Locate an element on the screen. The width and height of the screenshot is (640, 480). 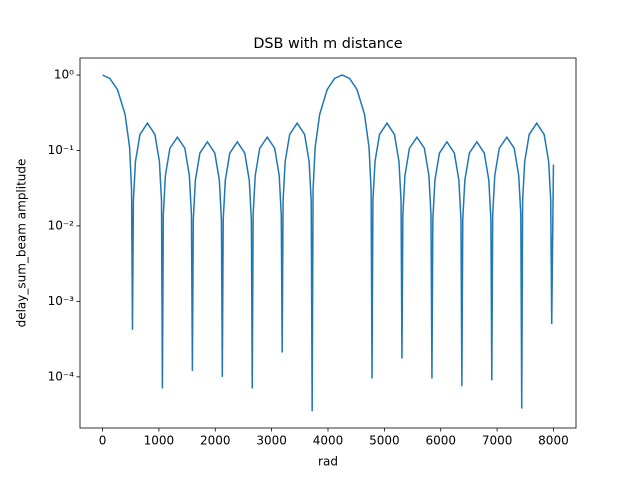
x-tick-label: 3000 is located at coordinates (271, 441).